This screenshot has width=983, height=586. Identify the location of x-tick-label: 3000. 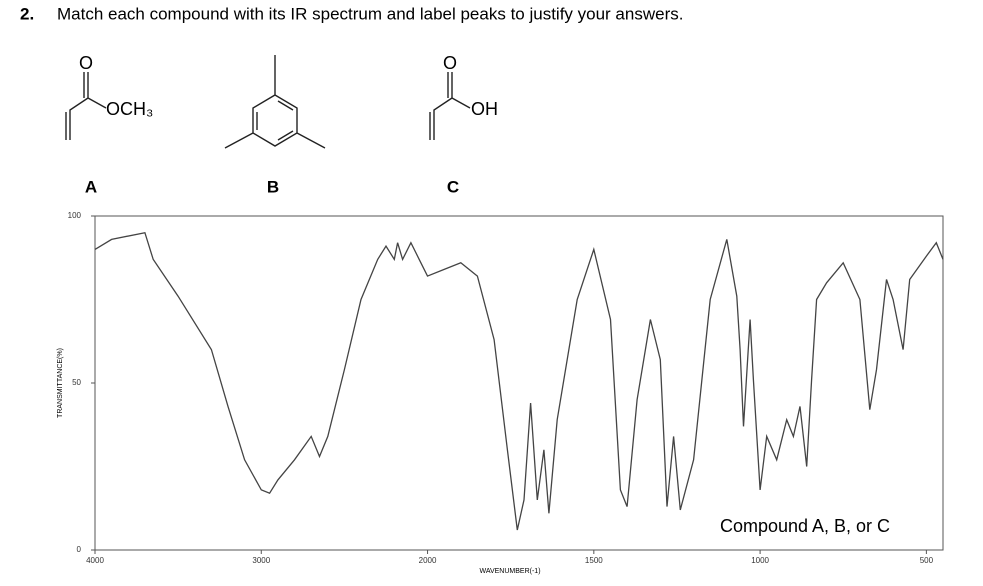
(261, 560).